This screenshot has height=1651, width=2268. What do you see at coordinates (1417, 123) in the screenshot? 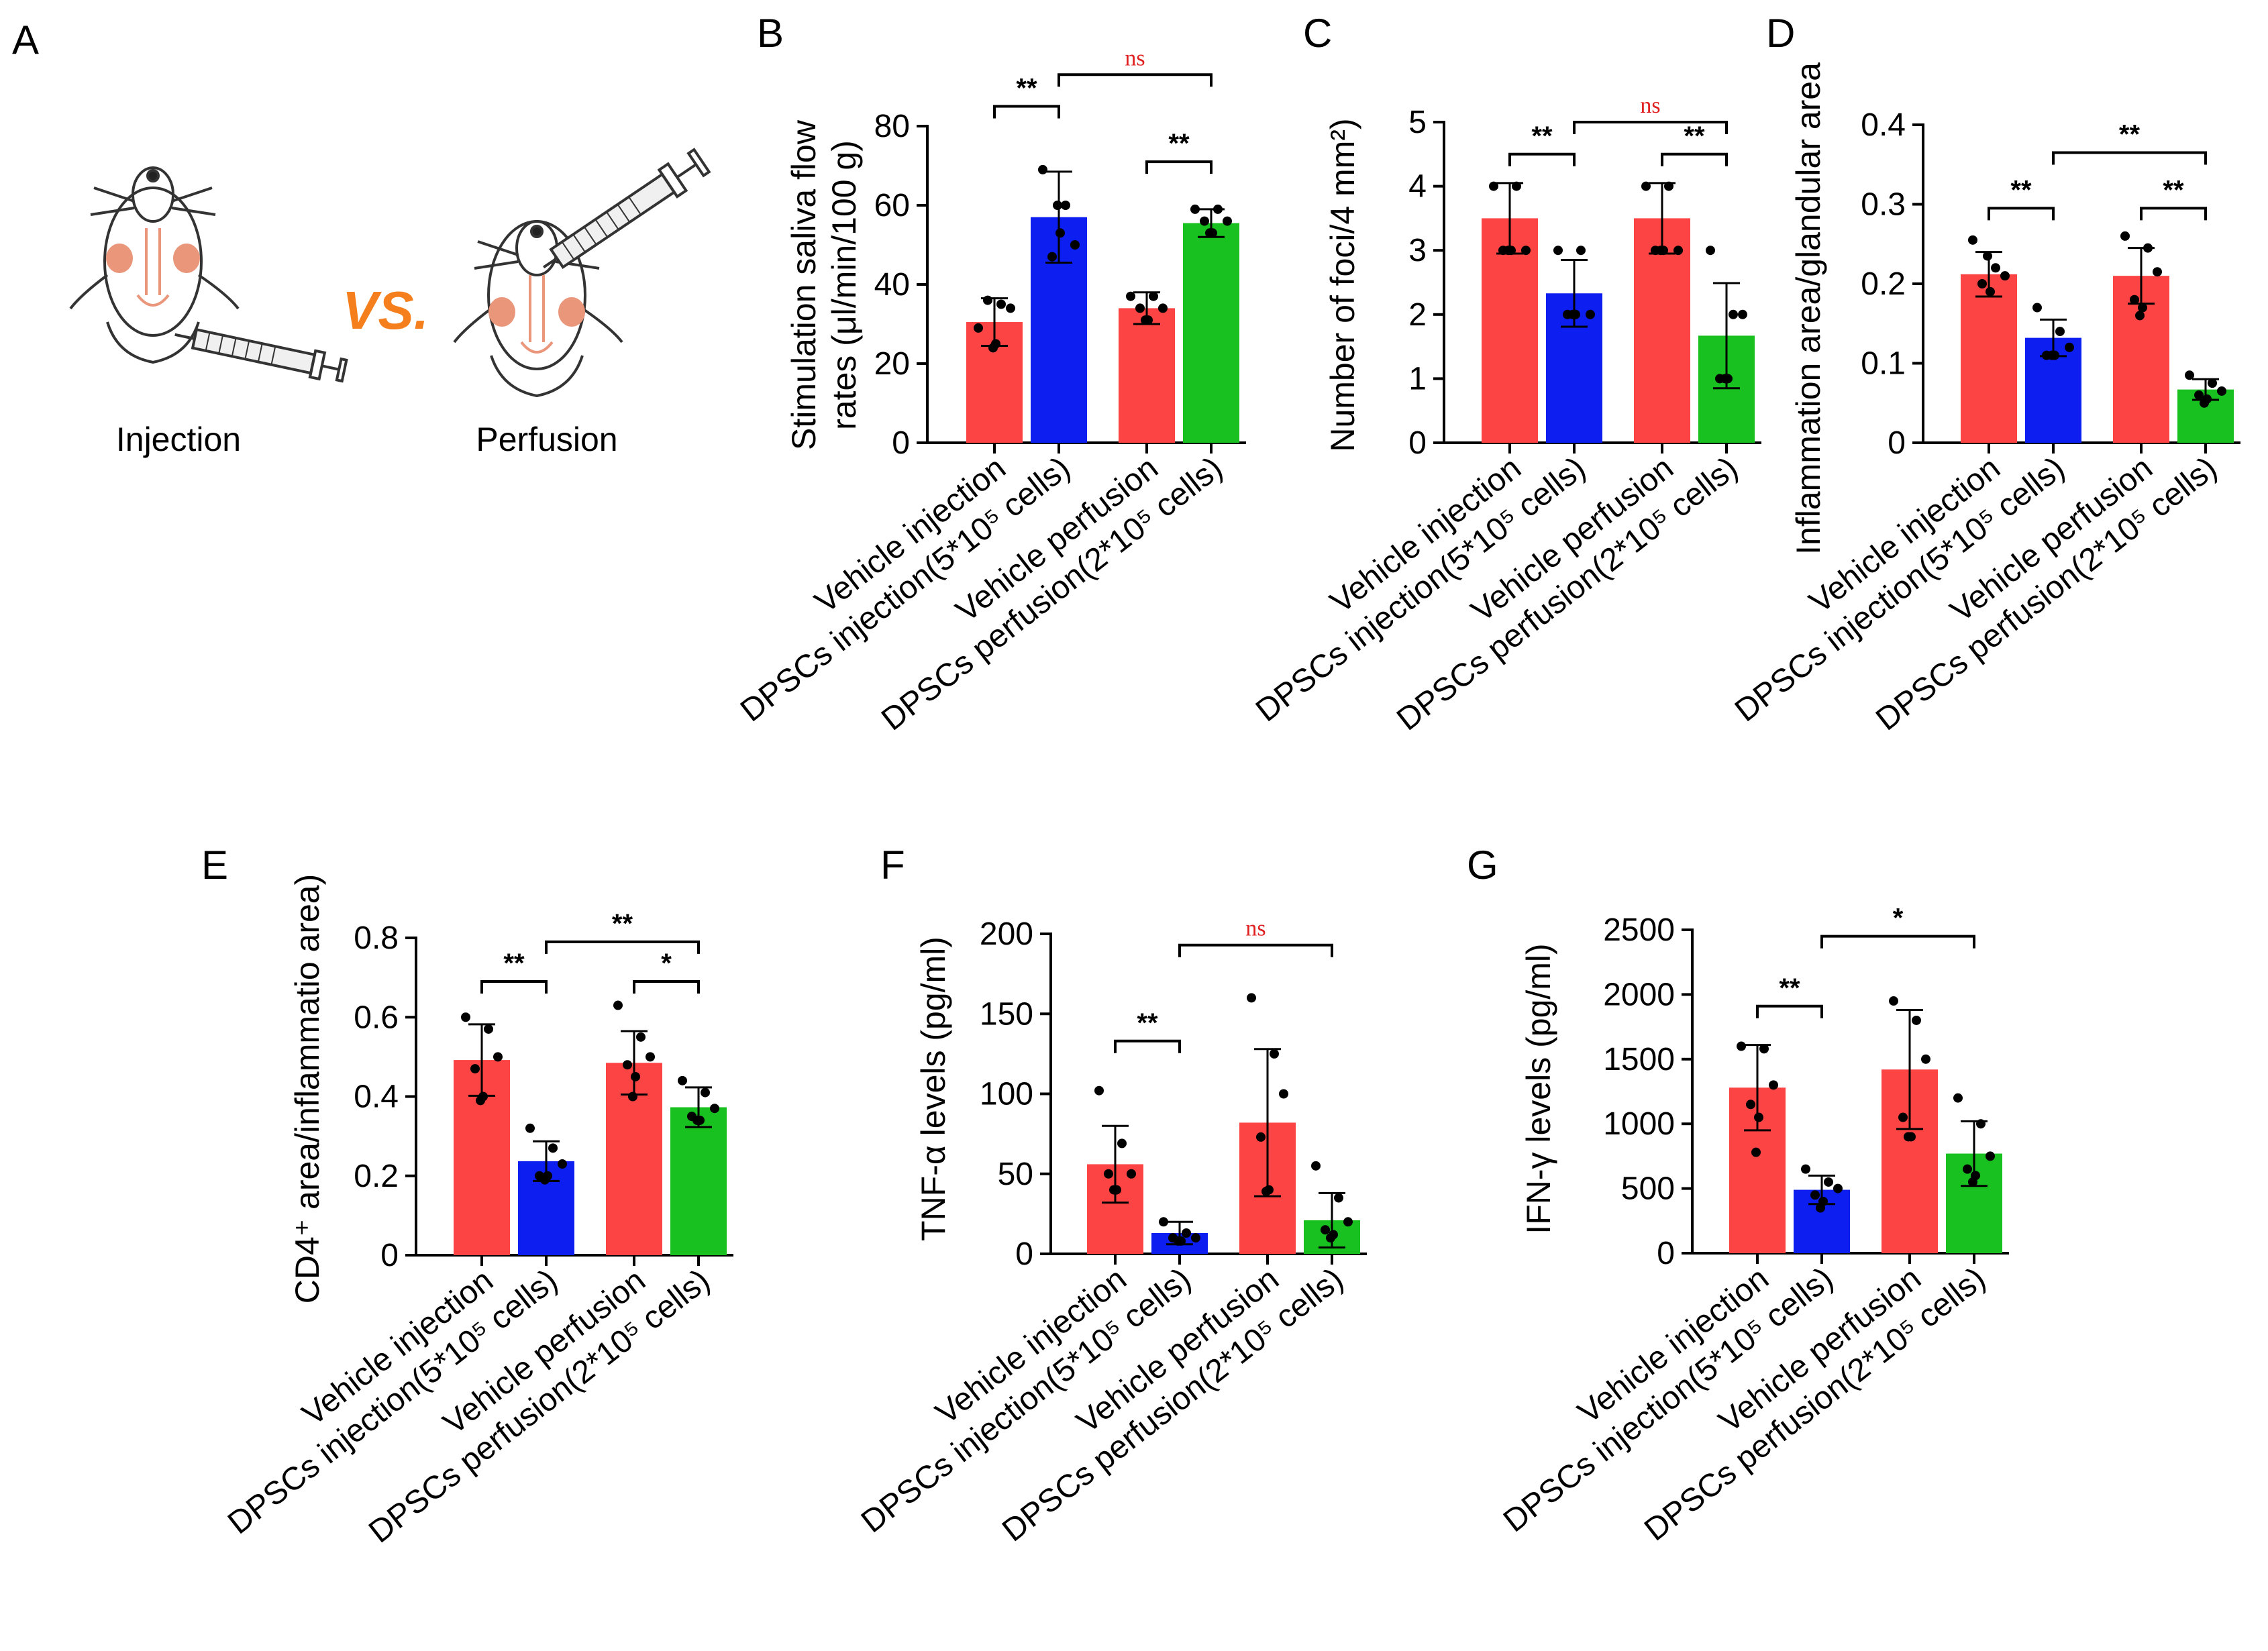
I see `y-tick-label: 5` at bounding box center [1417, 123].